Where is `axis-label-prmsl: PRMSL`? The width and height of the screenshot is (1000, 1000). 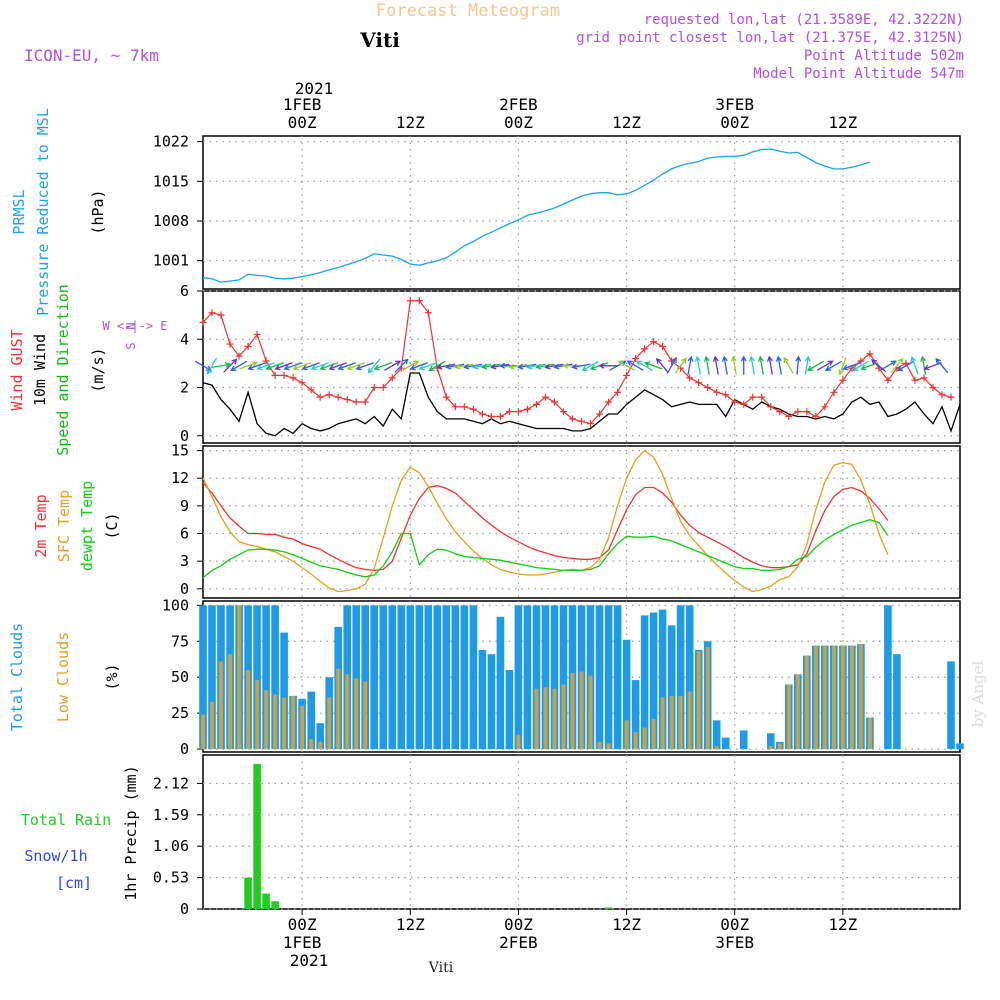
axis-label-prmsl: PRMSL is located at coordinates (19, 211).